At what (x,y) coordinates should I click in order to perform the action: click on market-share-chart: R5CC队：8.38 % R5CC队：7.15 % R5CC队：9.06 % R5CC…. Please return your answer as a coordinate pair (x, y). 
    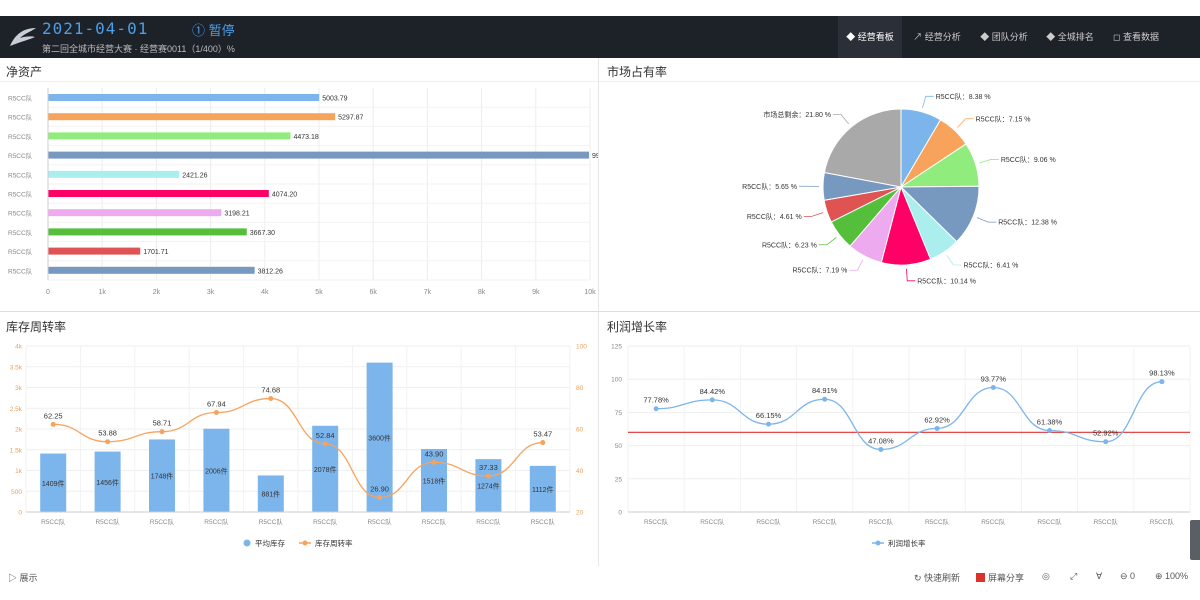
    Looking at the image, I should click on (899, 188).